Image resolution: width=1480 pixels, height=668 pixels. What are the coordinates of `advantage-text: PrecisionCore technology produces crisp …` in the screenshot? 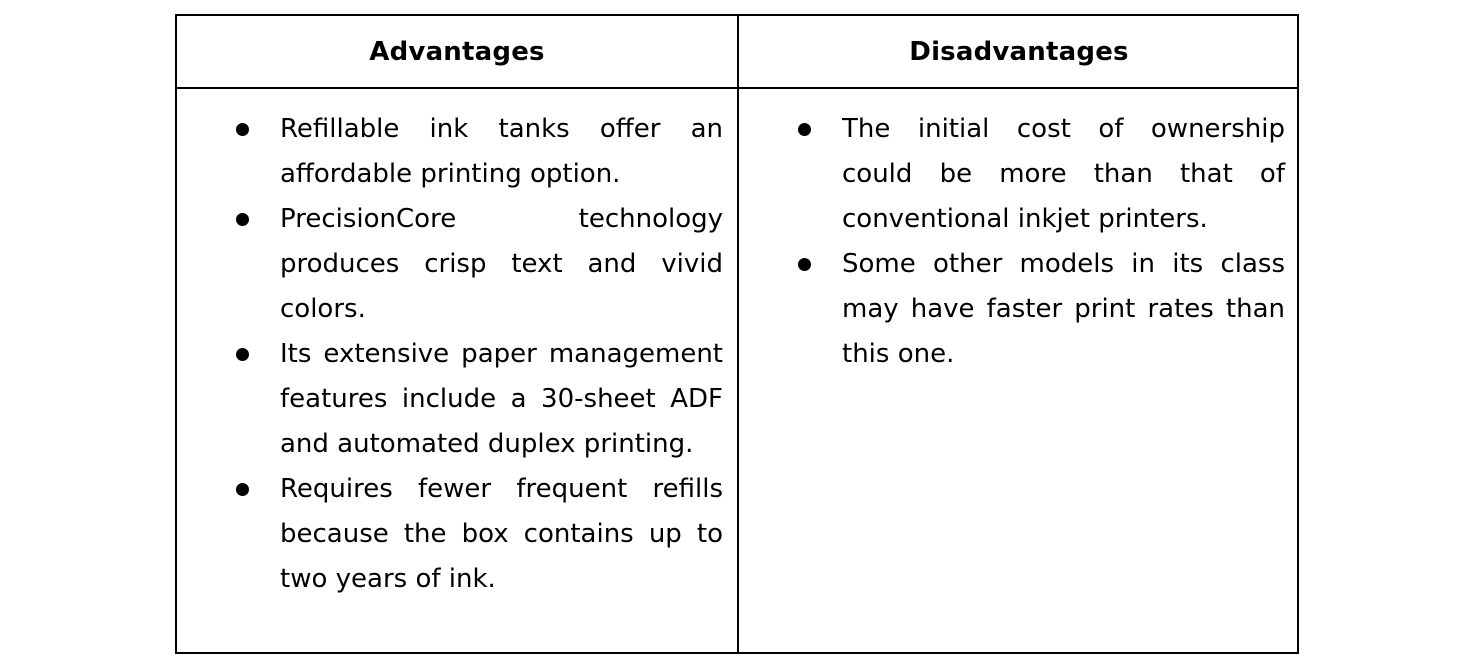 It's located at (501, 264).